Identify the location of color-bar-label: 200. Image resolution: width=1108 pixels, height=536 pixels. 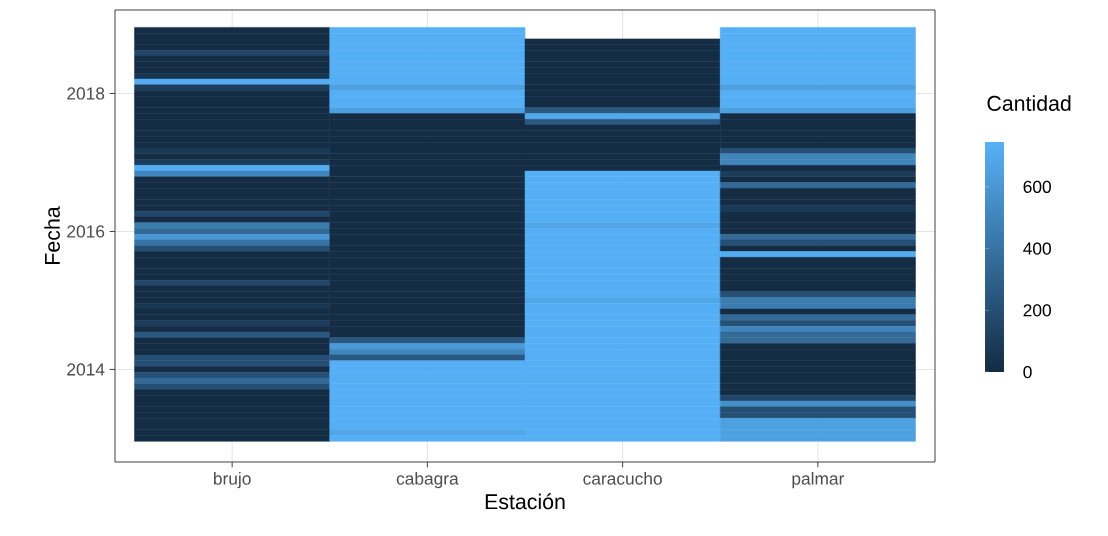
(1037, 310).